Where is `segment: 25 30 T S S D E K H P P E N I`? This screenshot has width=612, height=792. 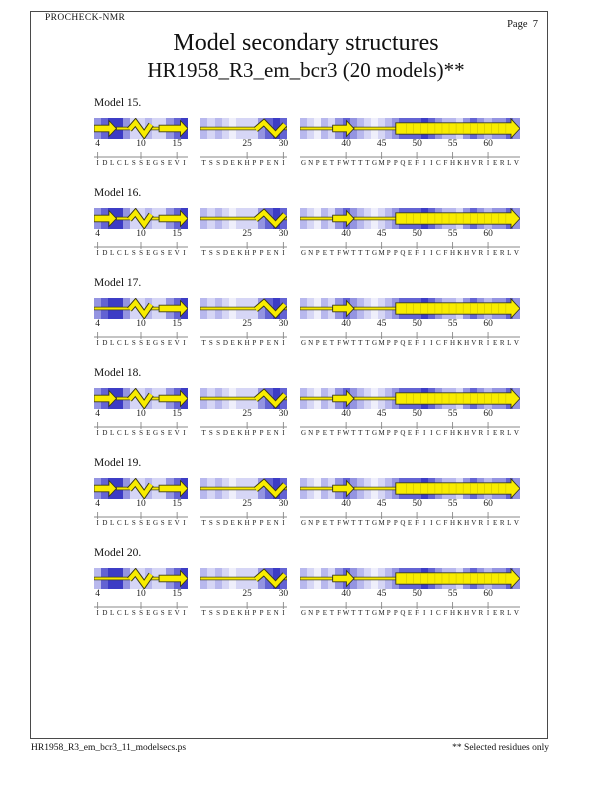 segment: 25 30 T S S D E K H P P E N I is located at coordinates (244, 506).